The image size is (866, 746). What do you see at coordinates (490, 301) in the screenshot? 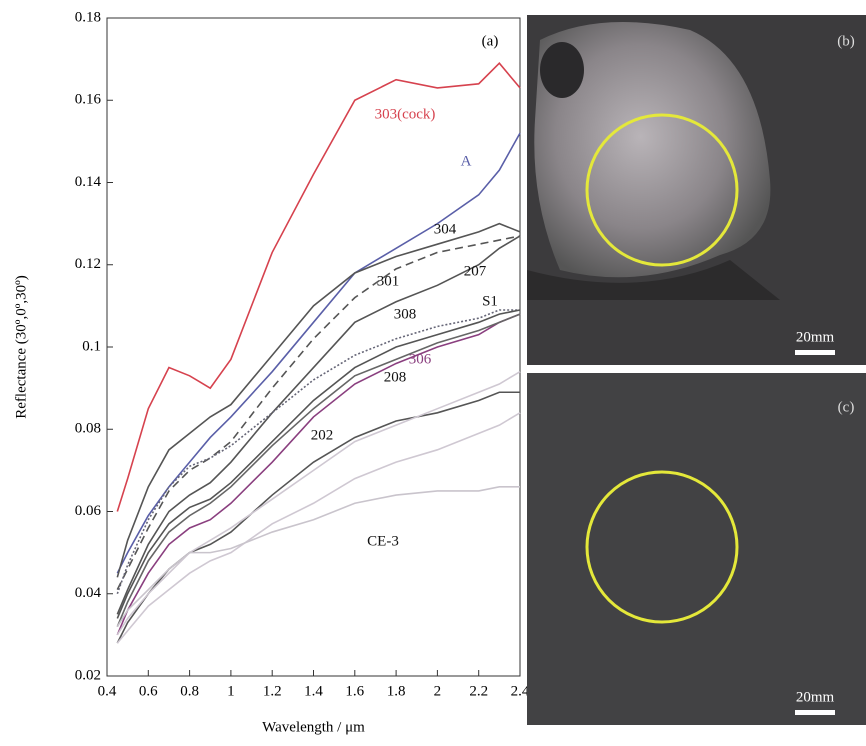
I see `series-label: S1` at bounding box center [490, 301].